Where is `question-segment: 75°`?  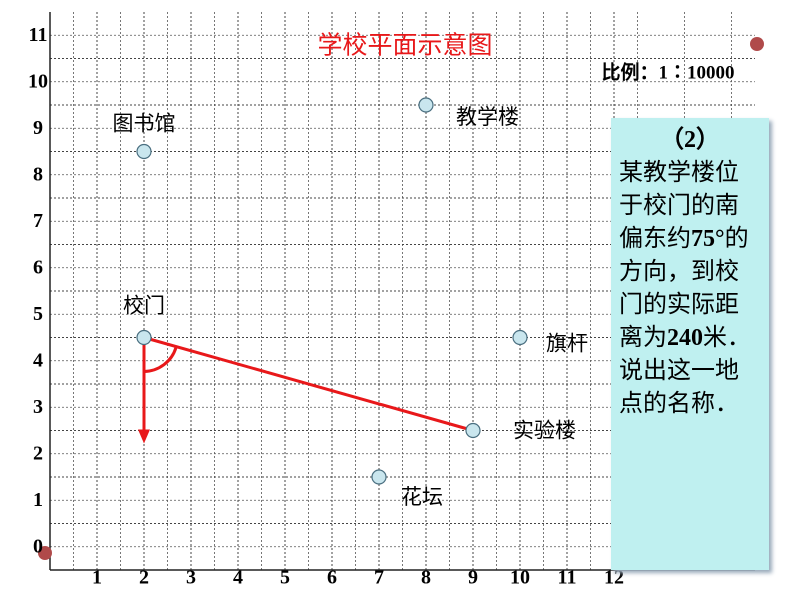
question-segment: 75° is located at coordinates (708, 239).